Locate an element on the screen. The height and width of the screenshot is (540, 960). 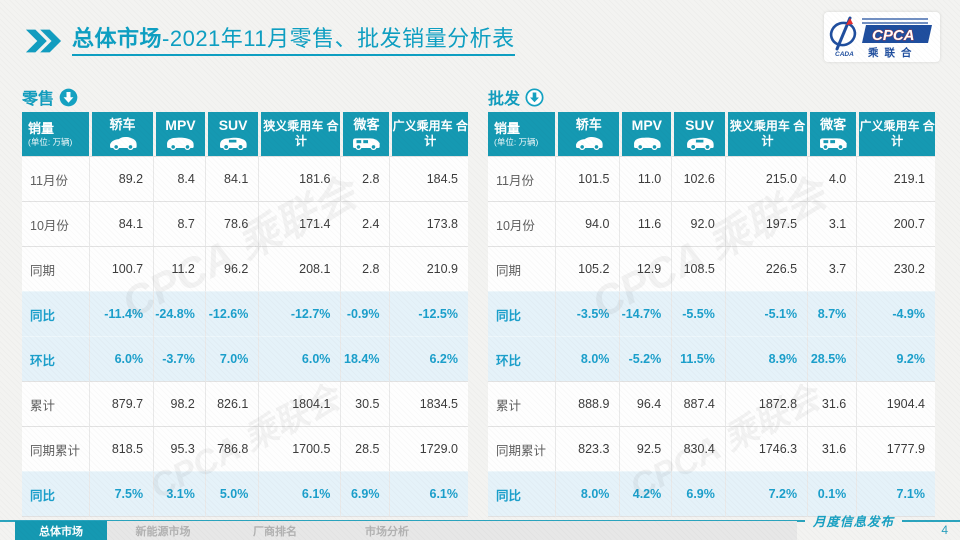
cell-value: 3.1% is located at coordinates (179, 494).